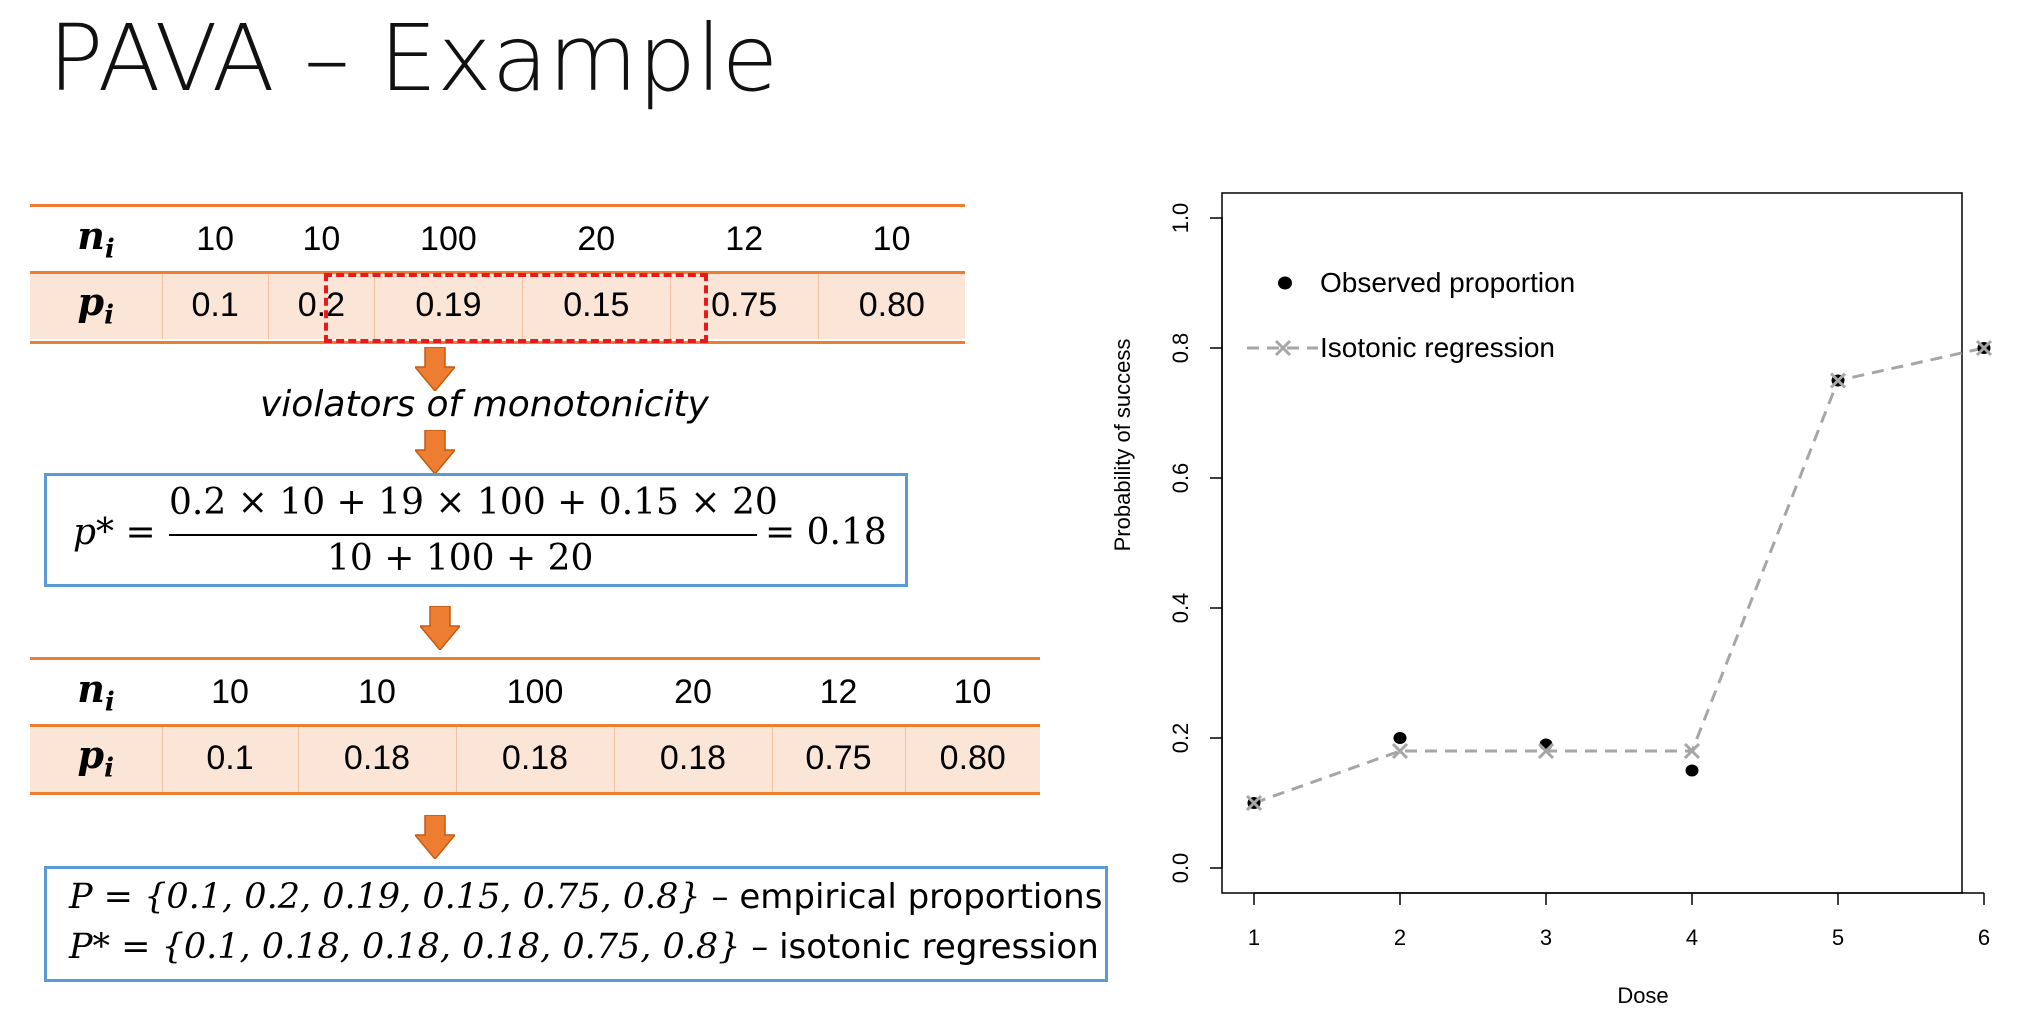 This screenshot has width=2027, height=1036. I want to click on violators-highlight-box, so click(516, 308).